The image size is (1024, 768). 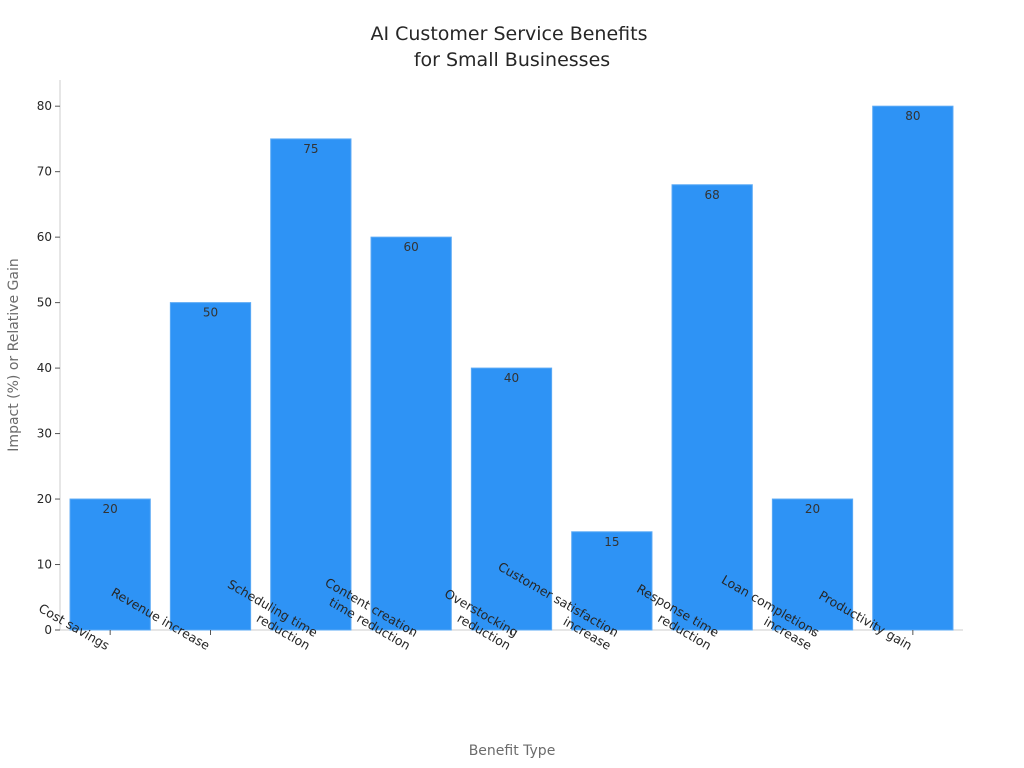 I want to click on bar-value-label: 80, so click(x=912, y=116).